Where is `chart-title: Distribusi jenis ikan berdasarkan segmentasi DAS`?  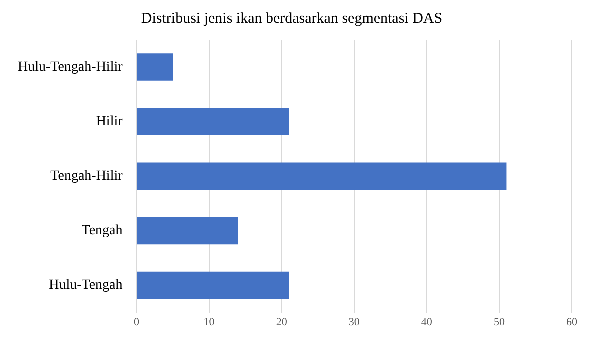 chart-title: Distribusi jenis ikan berdasarkan segmentasi DAS is located at coordinates (292, 18).